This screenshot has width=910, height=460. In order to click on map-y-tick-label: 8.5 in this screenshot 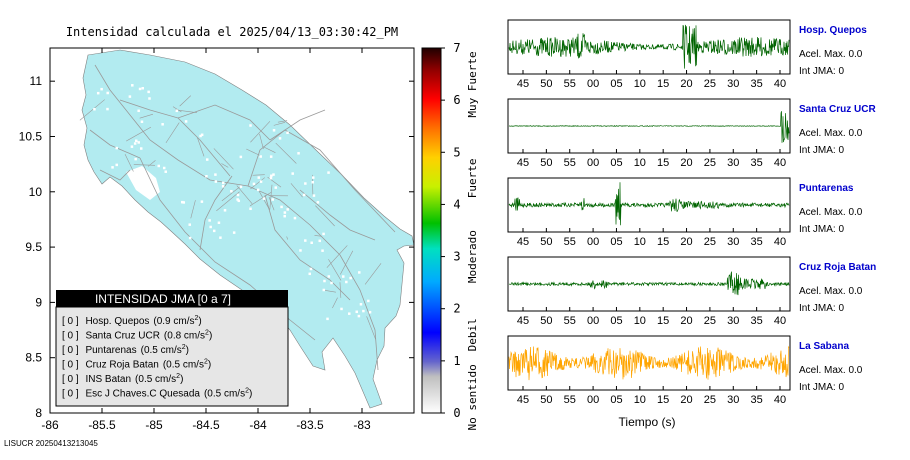, I will do `click(33, 358)`.